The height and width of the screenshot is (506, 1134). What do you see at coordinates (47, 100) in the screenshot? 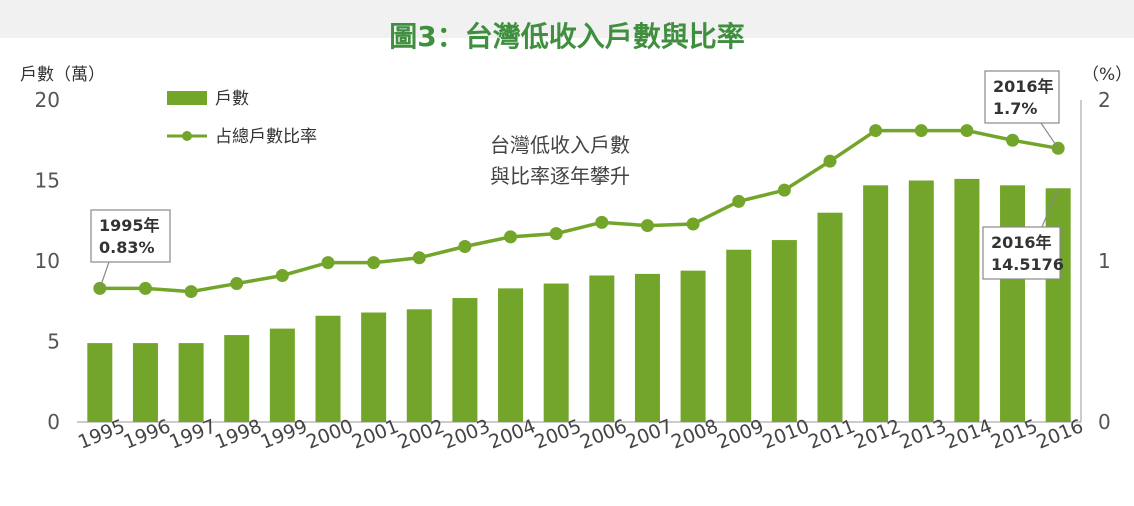
I see `y-tick-label: 20` at bounding box center [47, 100].